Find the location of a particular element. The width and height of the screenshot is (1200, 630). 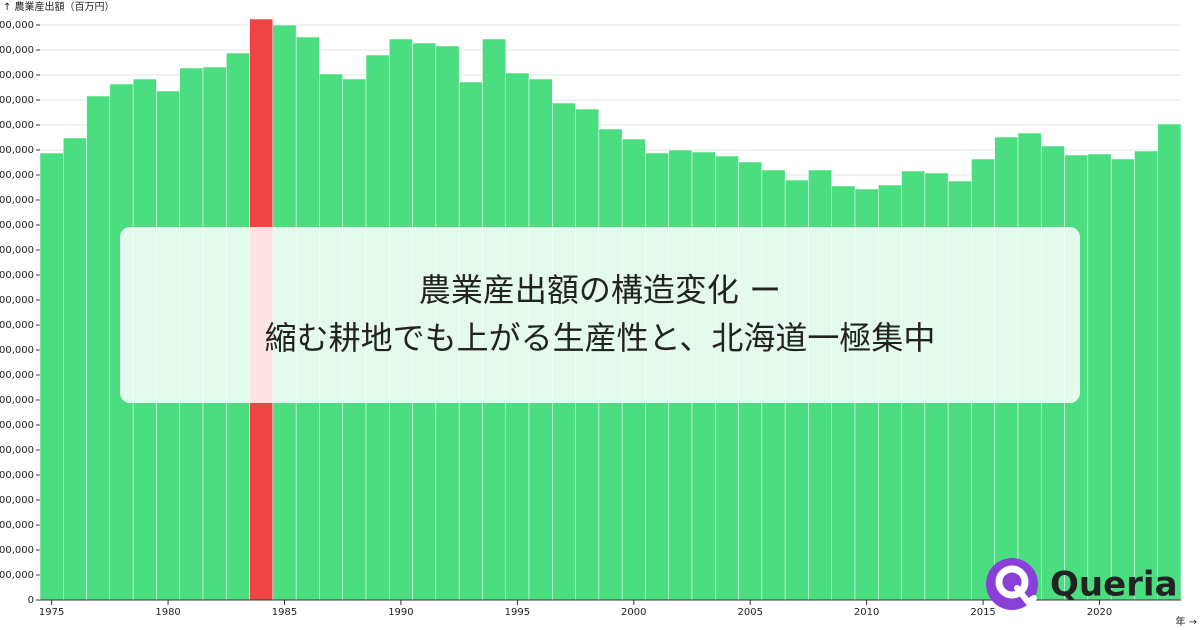

y-tick-label: 9,500,000 is located at coordinates (17, 125).